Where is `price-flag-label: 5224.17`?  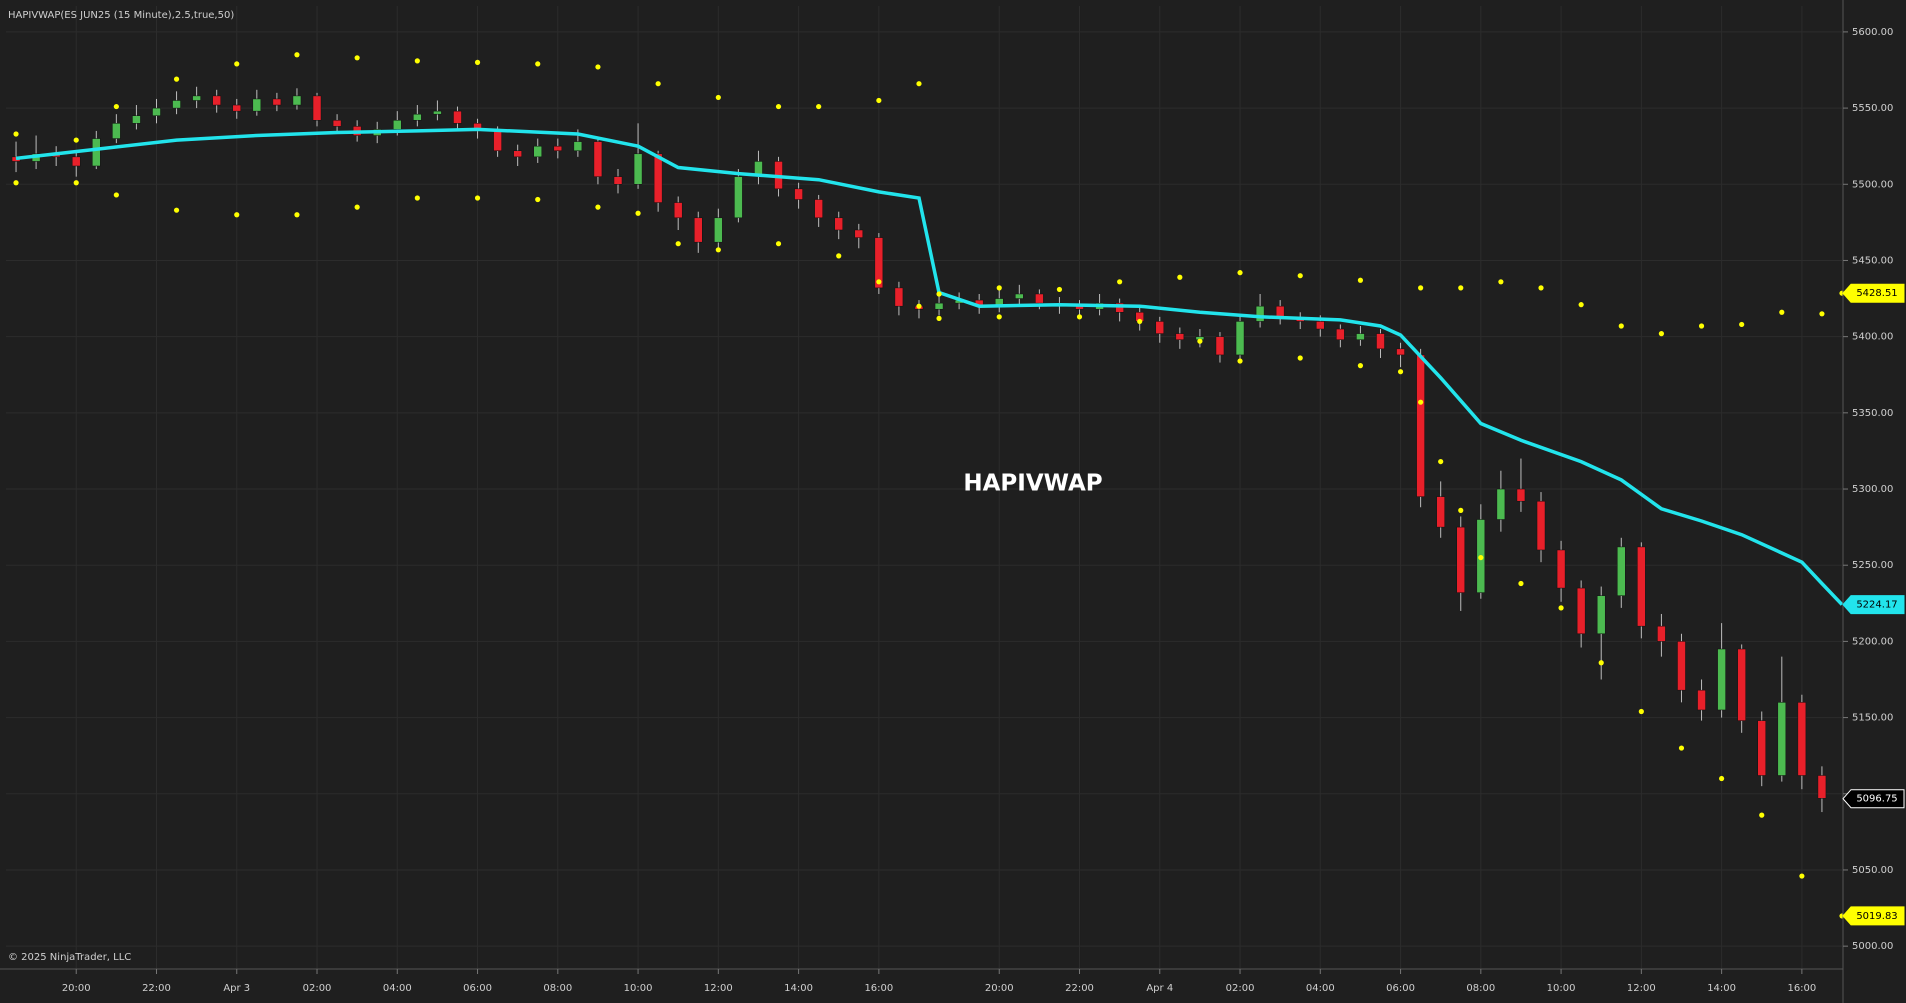
price-flag-label: 5224.17 is located at coordinates (1876, 605).